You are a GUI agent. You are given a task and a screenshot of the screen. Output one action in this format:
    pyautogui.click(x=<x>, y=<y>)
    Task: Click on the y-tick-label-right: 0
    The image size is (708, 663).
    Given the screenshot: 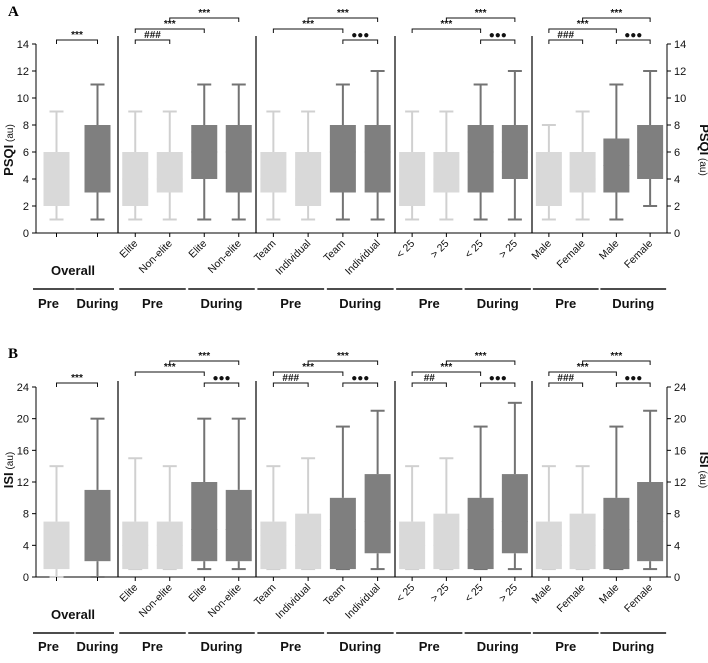 What is the action you would take?
    pyautogui.click(x=677, y=234)
    